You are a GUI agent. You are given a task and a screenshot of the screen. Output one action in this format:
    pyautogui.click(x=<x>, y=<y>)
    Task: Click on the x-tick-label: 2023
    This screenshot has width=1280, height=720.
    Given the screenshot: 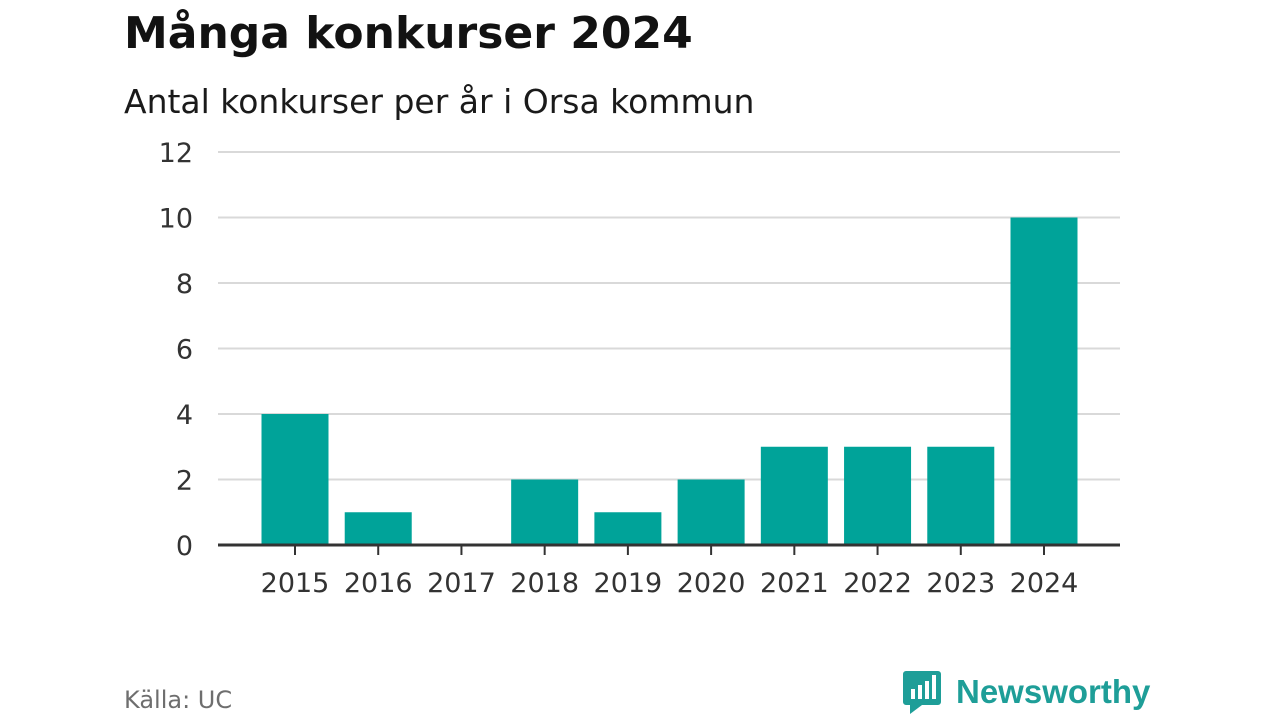 What is the action you would take?
    pyautogui.click(x=960, y=583)
    